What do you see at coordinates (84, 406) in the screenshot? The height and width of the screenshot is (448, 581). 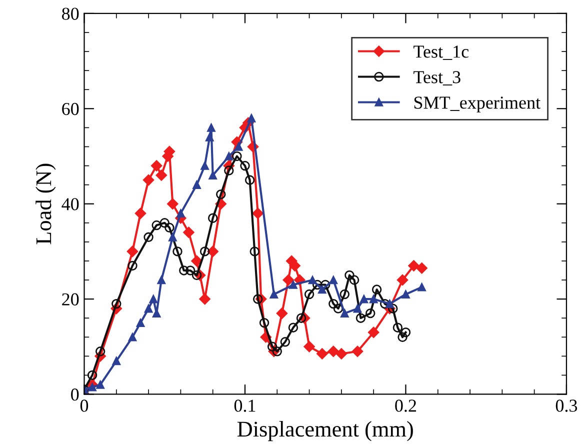 I see `x-tick-label: 0` at bounding box center [84, 406].